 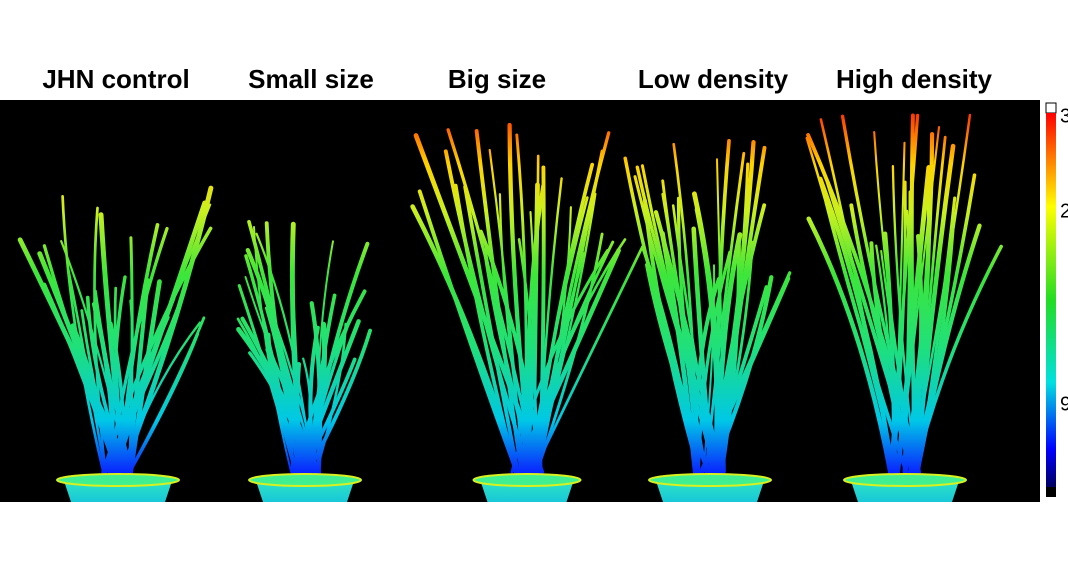 I want to click on colorbar, so click(x=1051, y=299).